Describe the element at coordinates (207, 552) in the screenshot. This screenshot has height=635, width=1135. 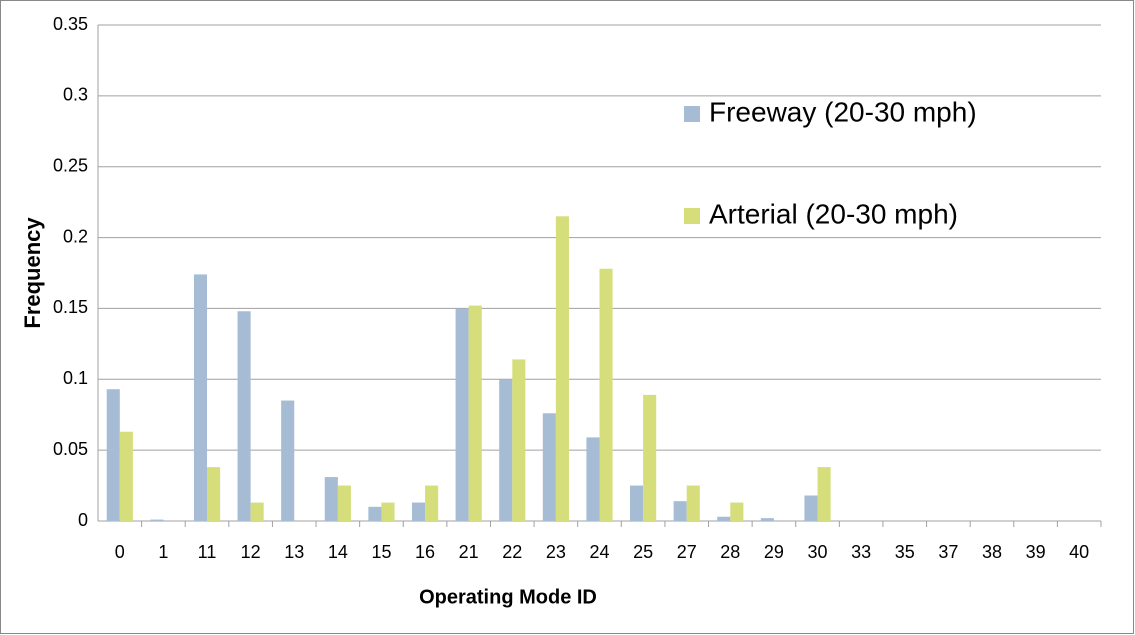
I see `x-tick-label: 11` at that location.